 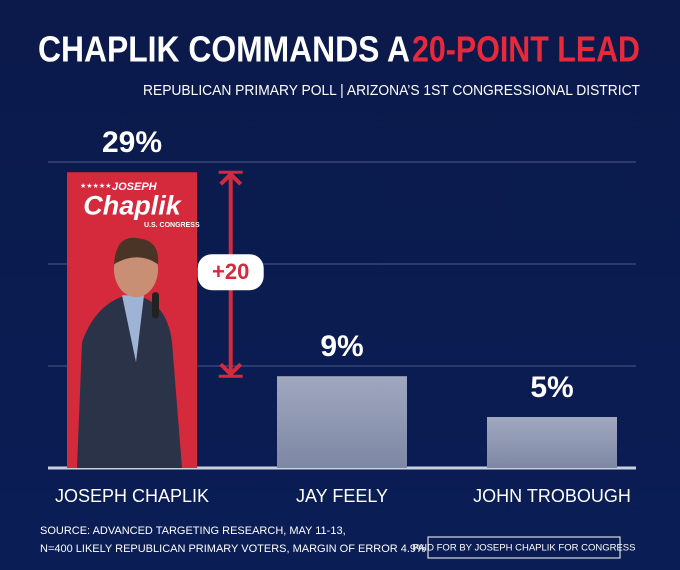 I want to click on chart-title-highlight: 20-POINT LEAD, so click(x=526, y=49).